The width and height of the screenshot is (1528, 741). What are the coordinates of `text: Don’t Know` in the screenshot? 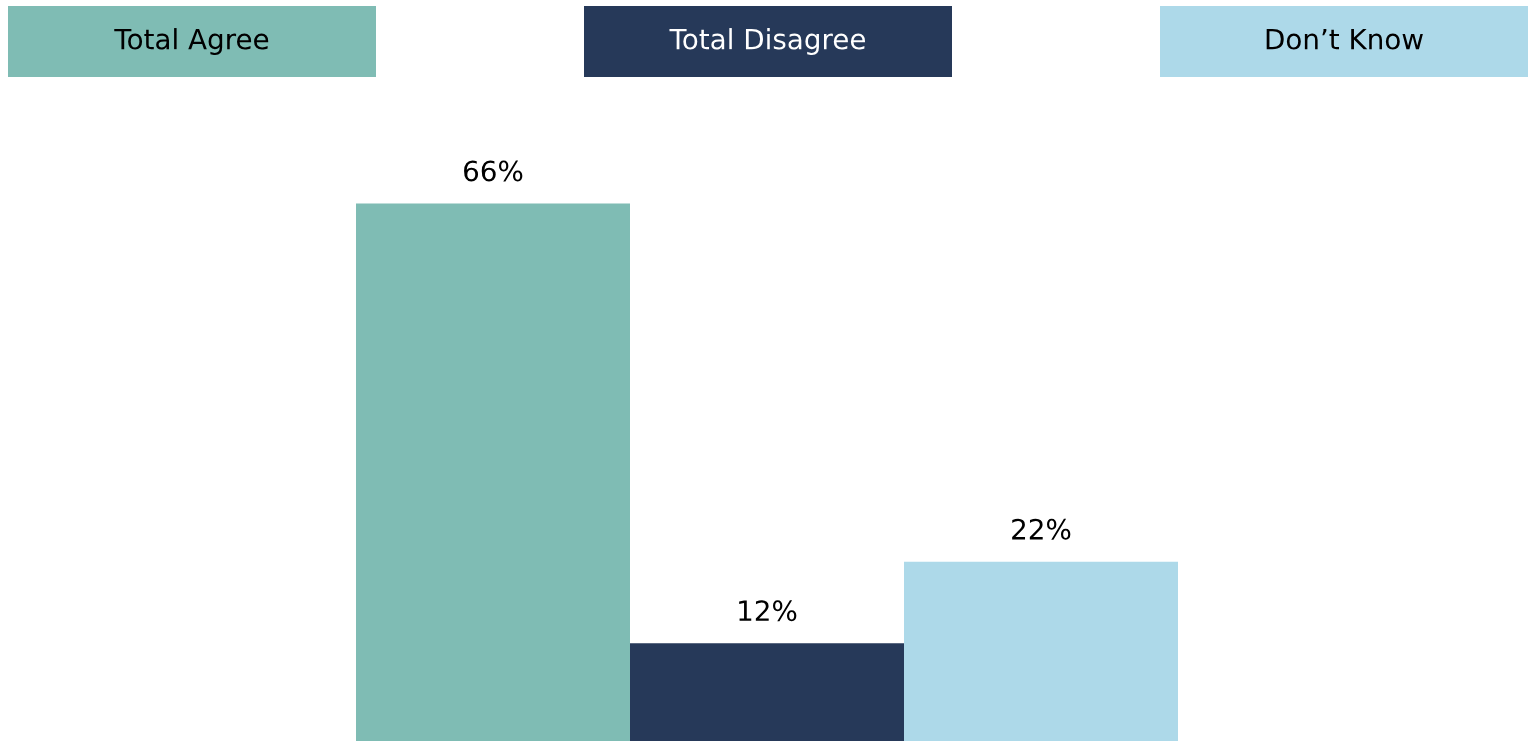 It's located at (1344, 39).